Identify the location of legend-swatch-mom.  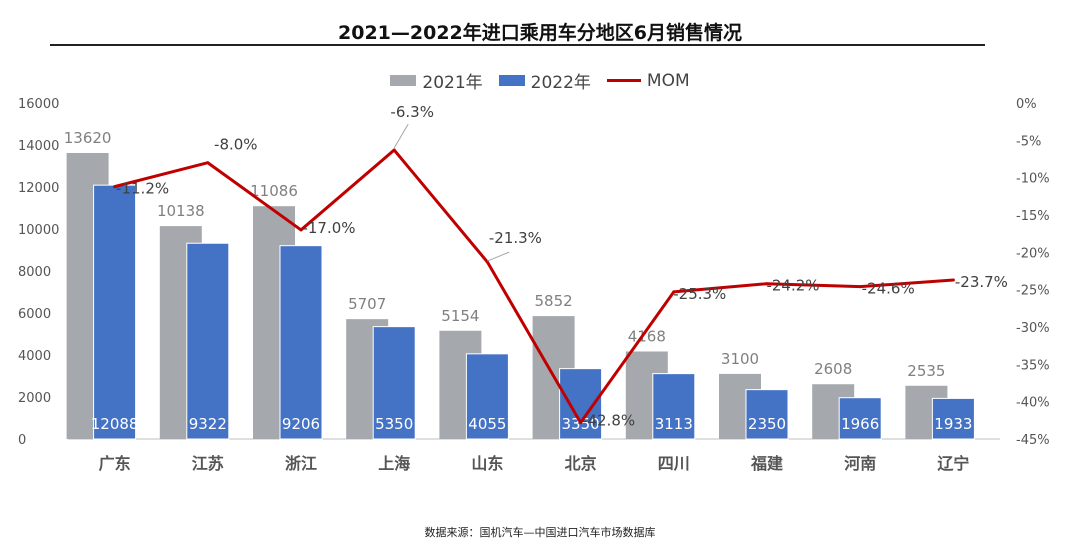
(623, 80).